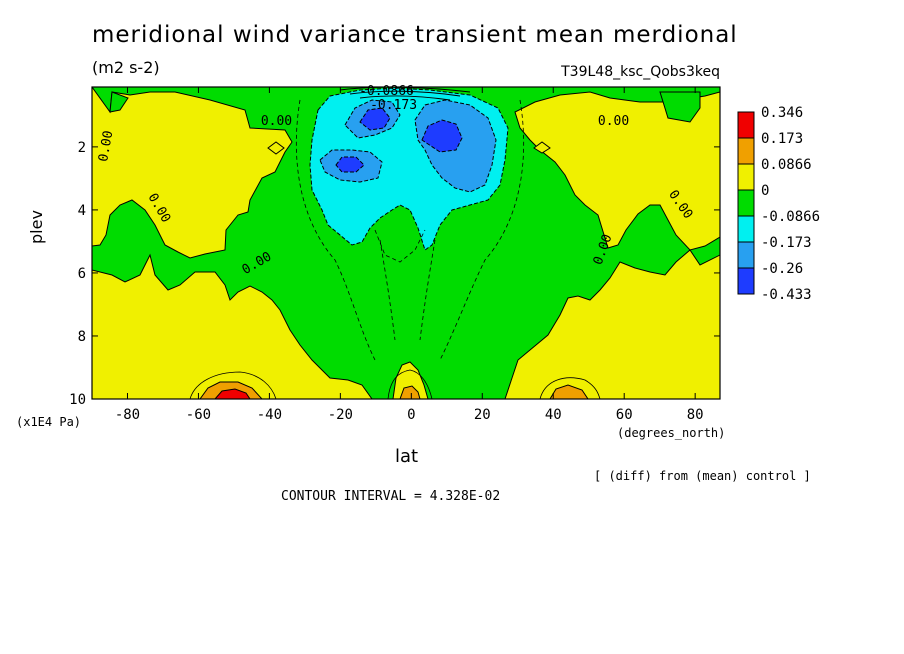  I want to click on y-tick-label: 8, so click(82, 337).